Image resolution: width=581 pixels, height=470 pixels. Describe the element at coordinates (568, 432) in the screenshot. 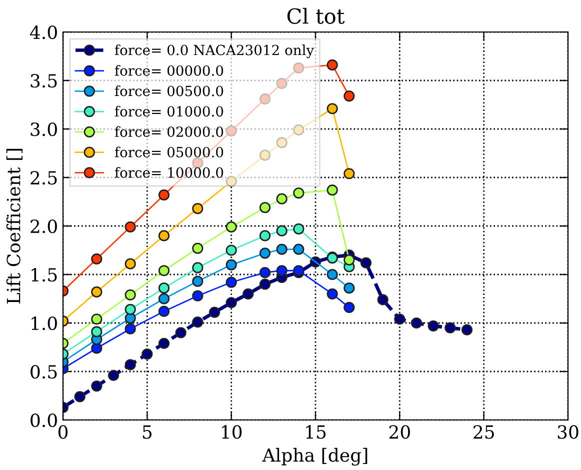

I see `x-tick-label: 30` at that location.